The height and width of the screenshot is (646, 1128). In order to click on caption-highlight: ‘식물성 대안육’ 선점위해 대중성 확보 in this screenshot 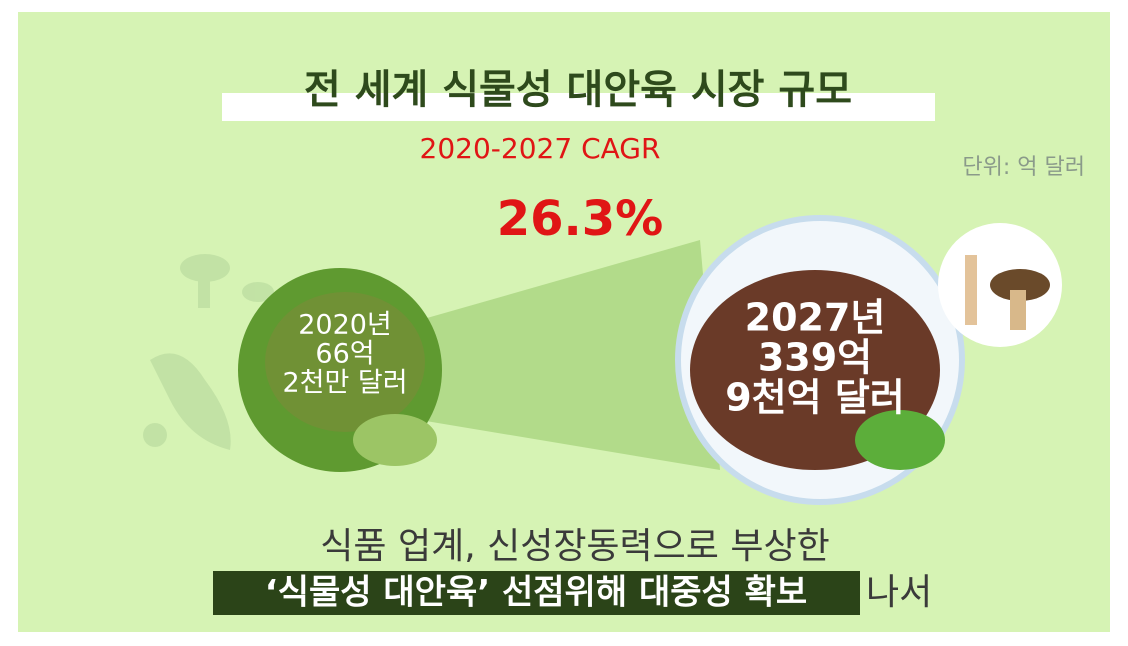, I will do `click(536, 593)`.